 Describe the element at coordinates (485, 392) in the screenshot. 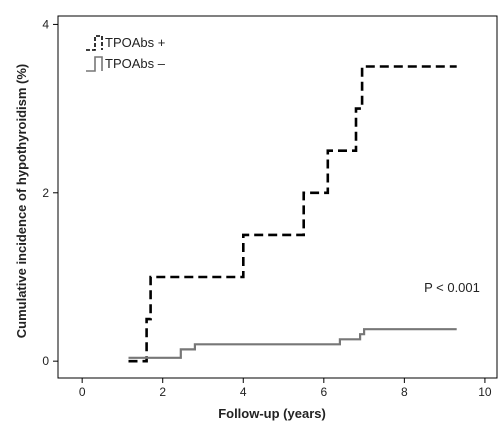

I see `x-tick-label: 10` at that location.